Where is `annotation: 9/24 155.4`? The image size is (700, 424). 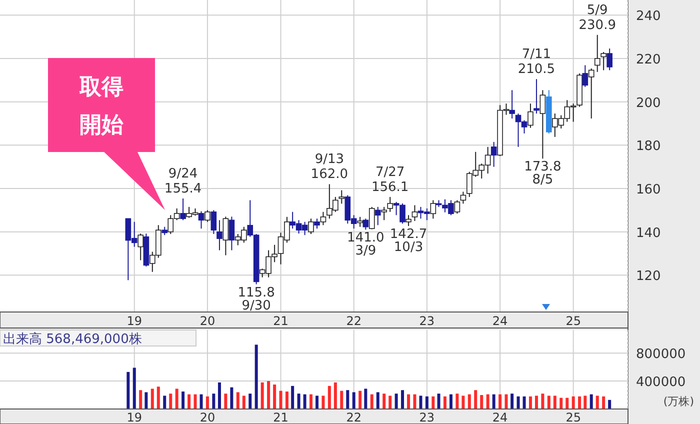
annotation: 9/24 155.4 is located at coordinates (183, 181).